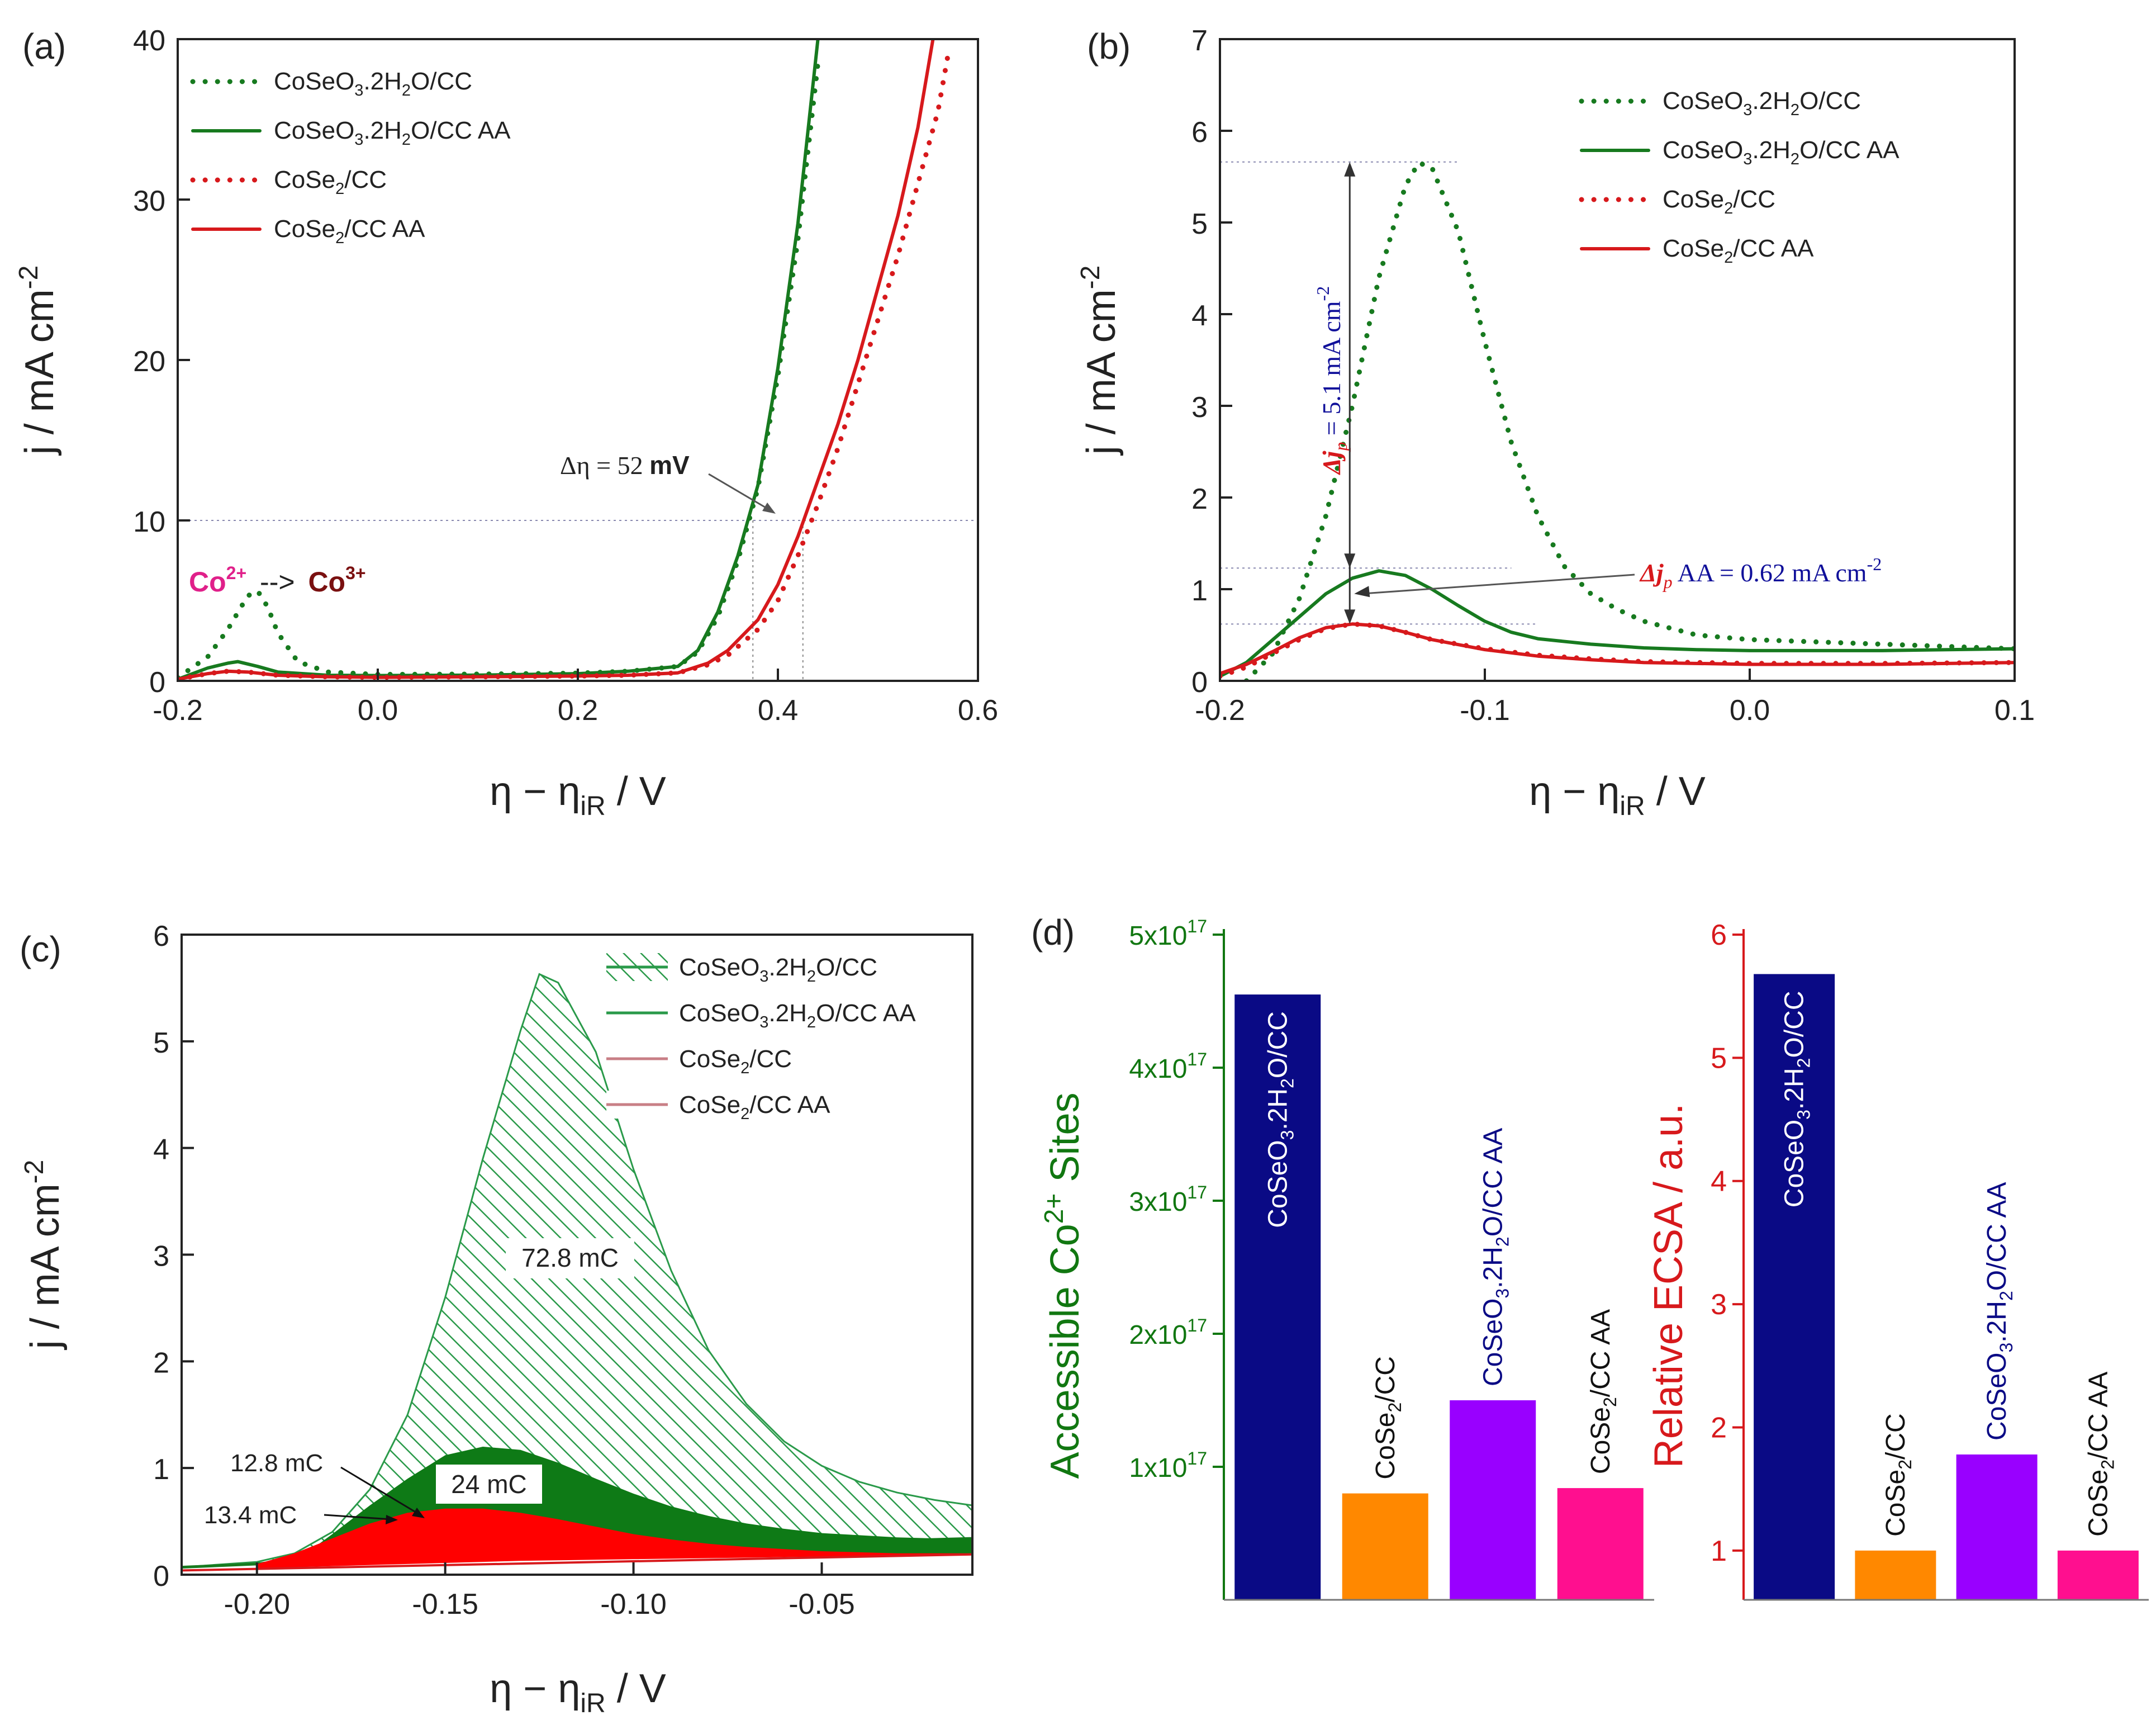  I want to click on panel-b-legend-label-part: O/CC AA, so click(1849, 150).